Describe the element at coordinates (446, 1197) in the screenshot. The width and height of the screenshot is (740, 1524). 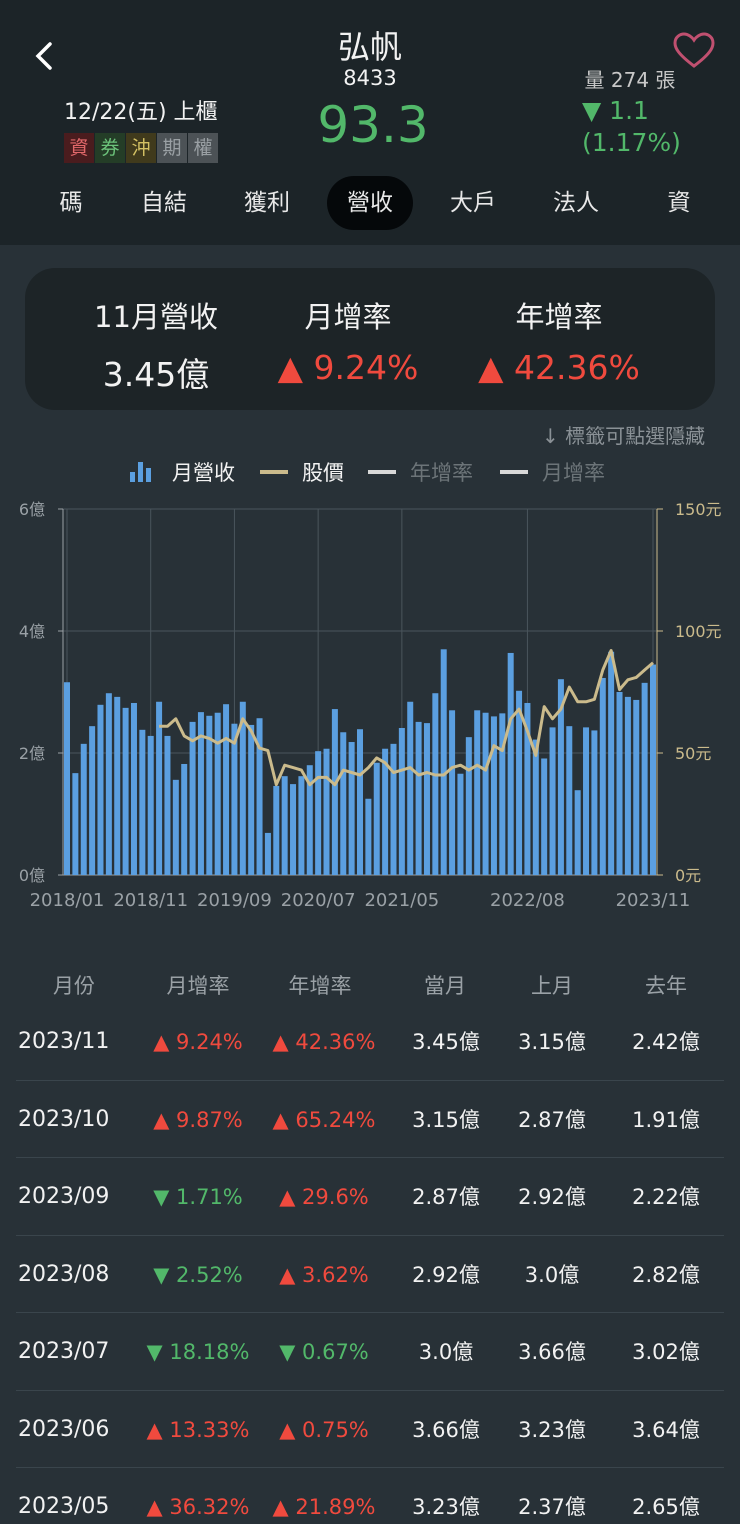
I see `table-cell: 2.87億` at that location.